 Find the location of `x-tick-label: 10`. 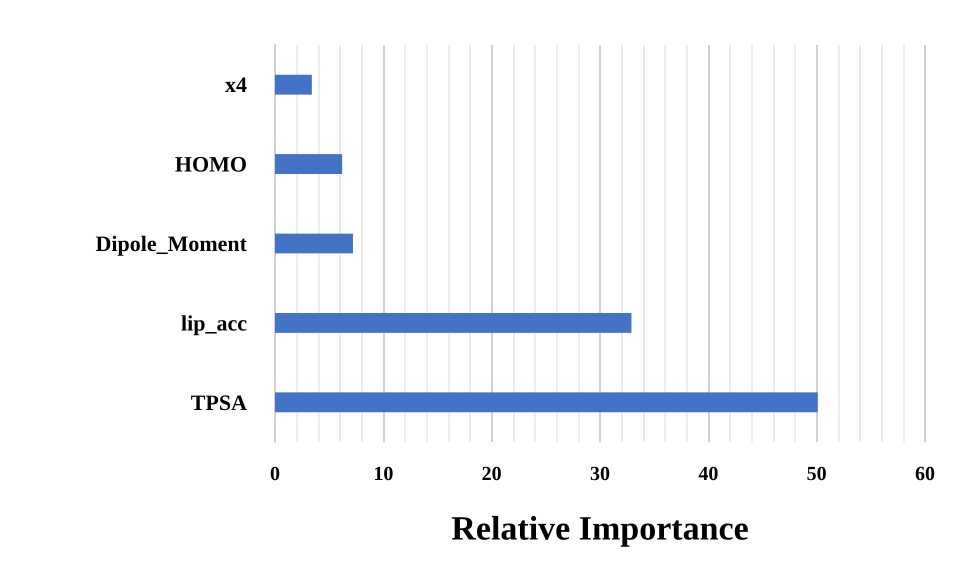

x-tick-label: 10 is located at coordinates (383, 474).